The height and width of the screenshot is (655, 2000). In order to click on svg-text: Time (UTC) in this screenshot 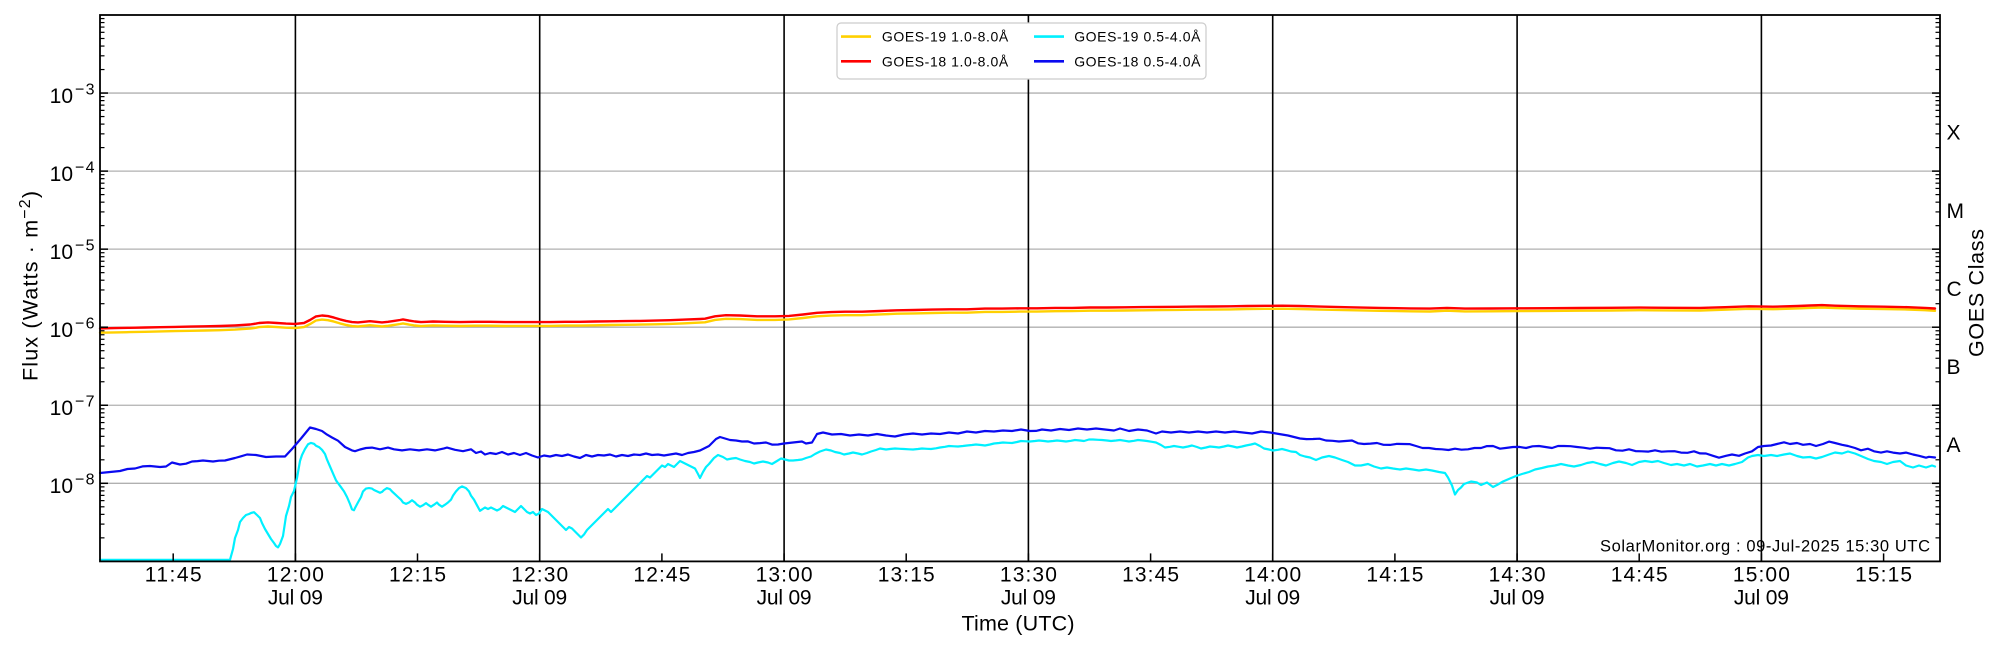, I will do `click(1018, 624)`.